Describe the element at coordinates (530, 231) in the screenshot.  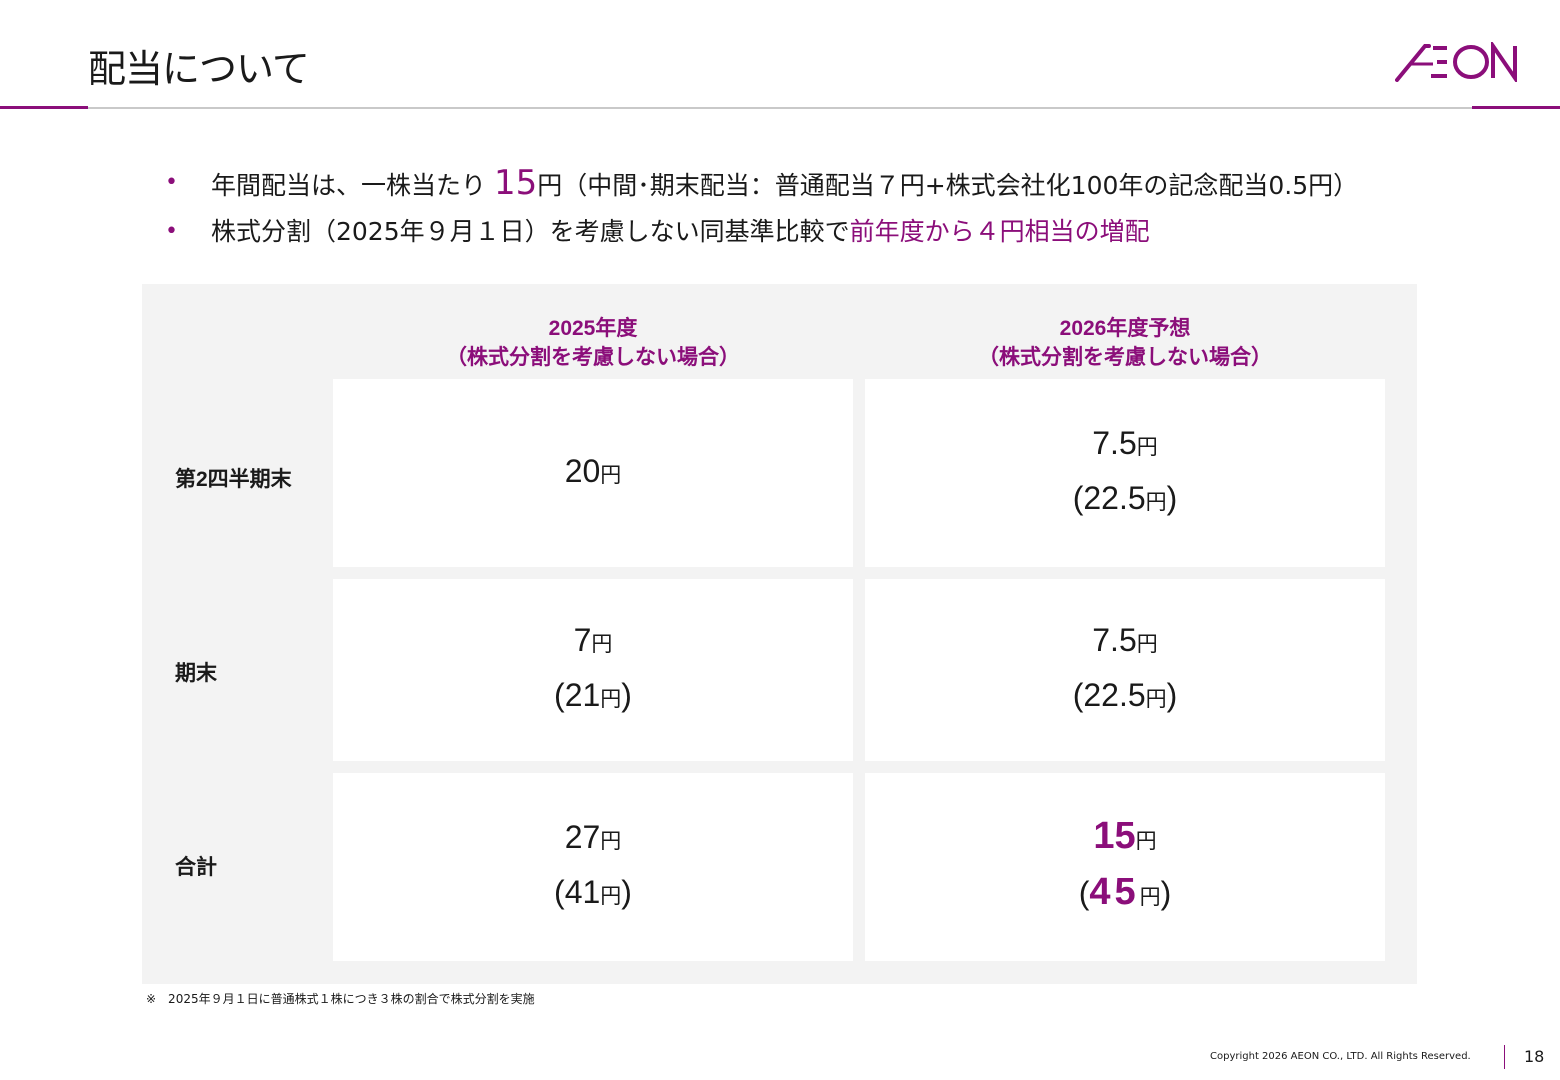
I see `bullet-text: 株式分割（2025年９月１日）を考慮しない同基準比較で` at that location.